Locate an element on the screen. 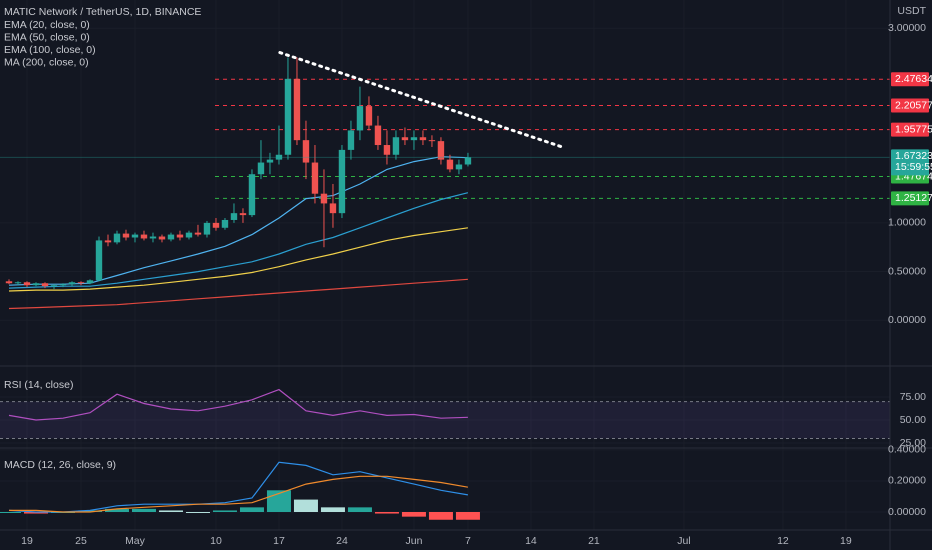  level-label: 2.20577 is located at coordinates (913, 105).